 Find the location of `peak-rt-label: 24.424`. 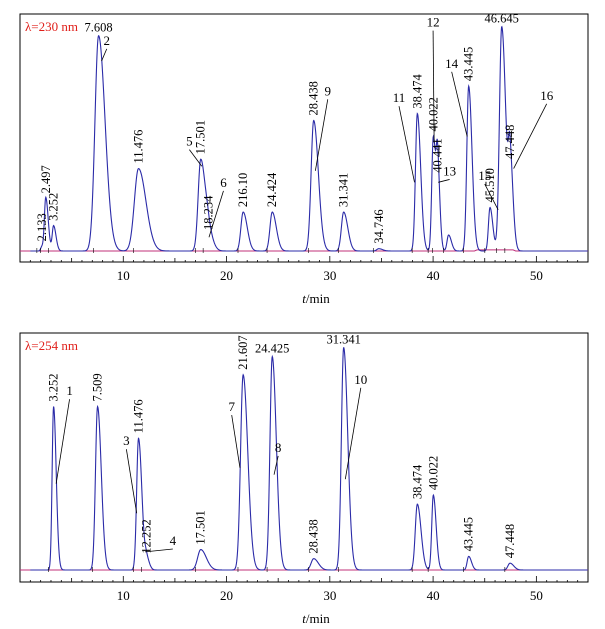

peak-rt-label: 24.424 is located at coordinates (272, 189).